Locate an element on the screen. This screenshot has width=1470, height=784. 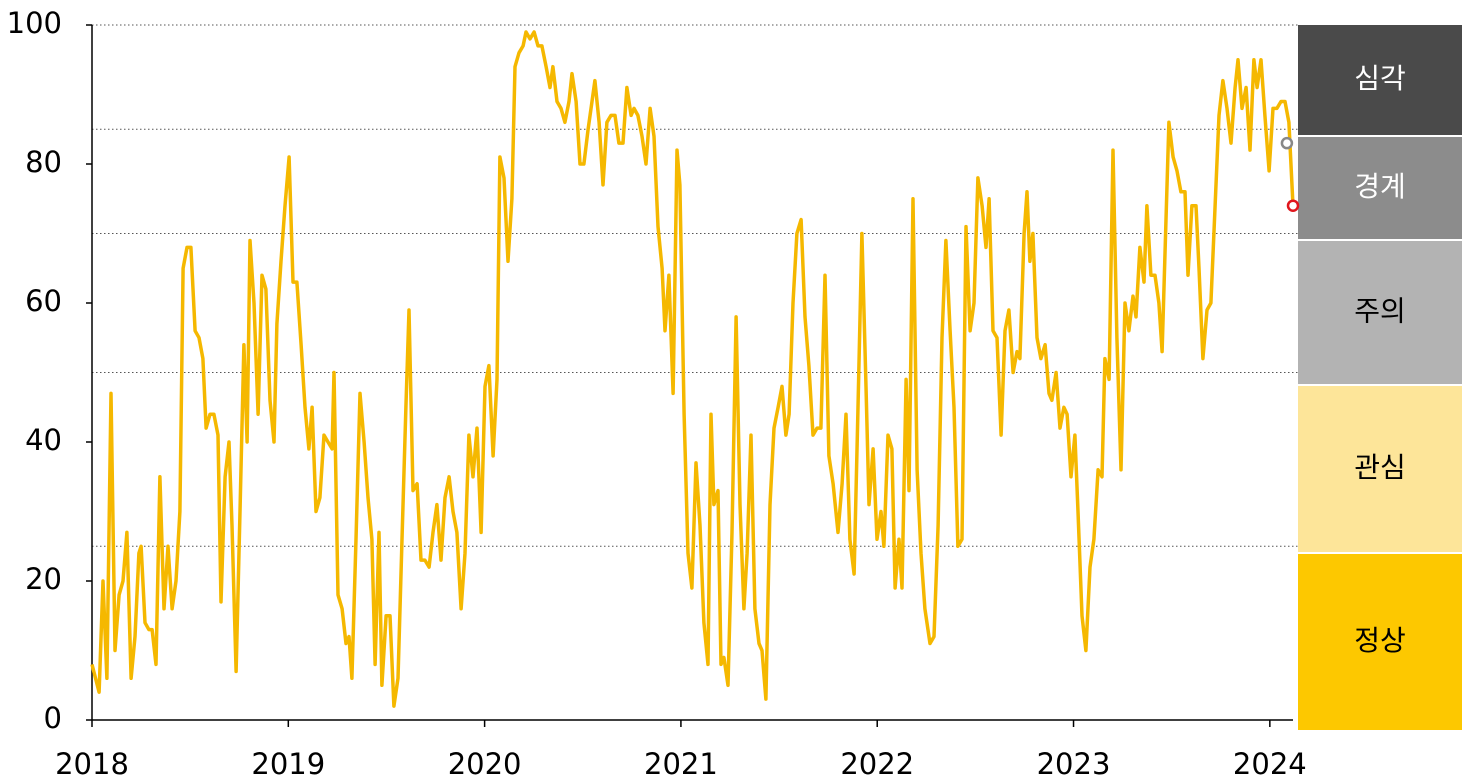
x-tick-label: 2024 is located at coordinates (1270, 764).